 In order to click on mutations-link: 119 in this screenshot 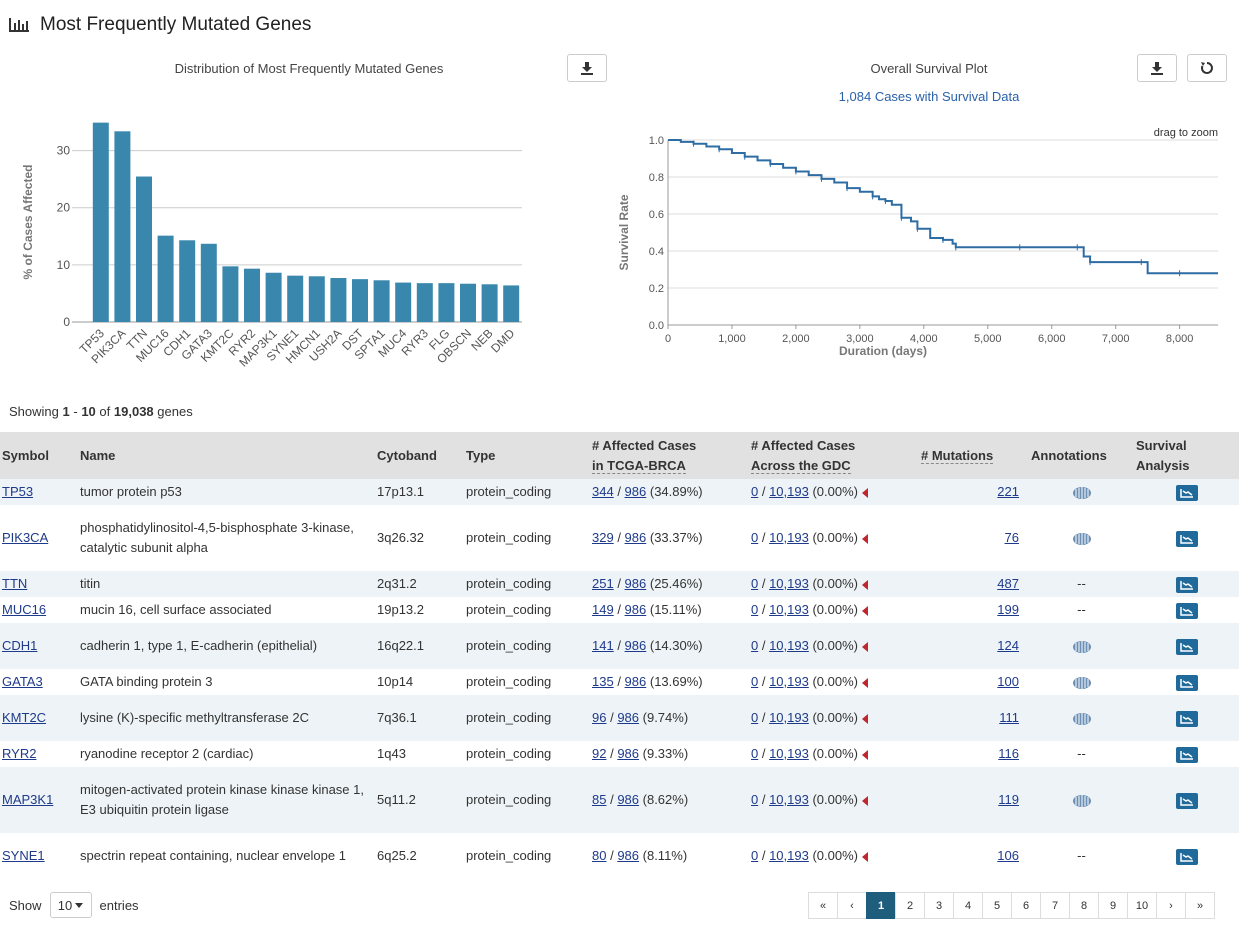, I will do `click(1008, 799)`.